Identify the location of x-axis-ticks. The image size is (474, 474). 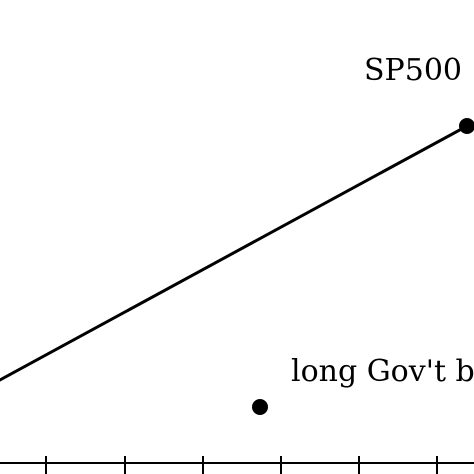
(241, 465).